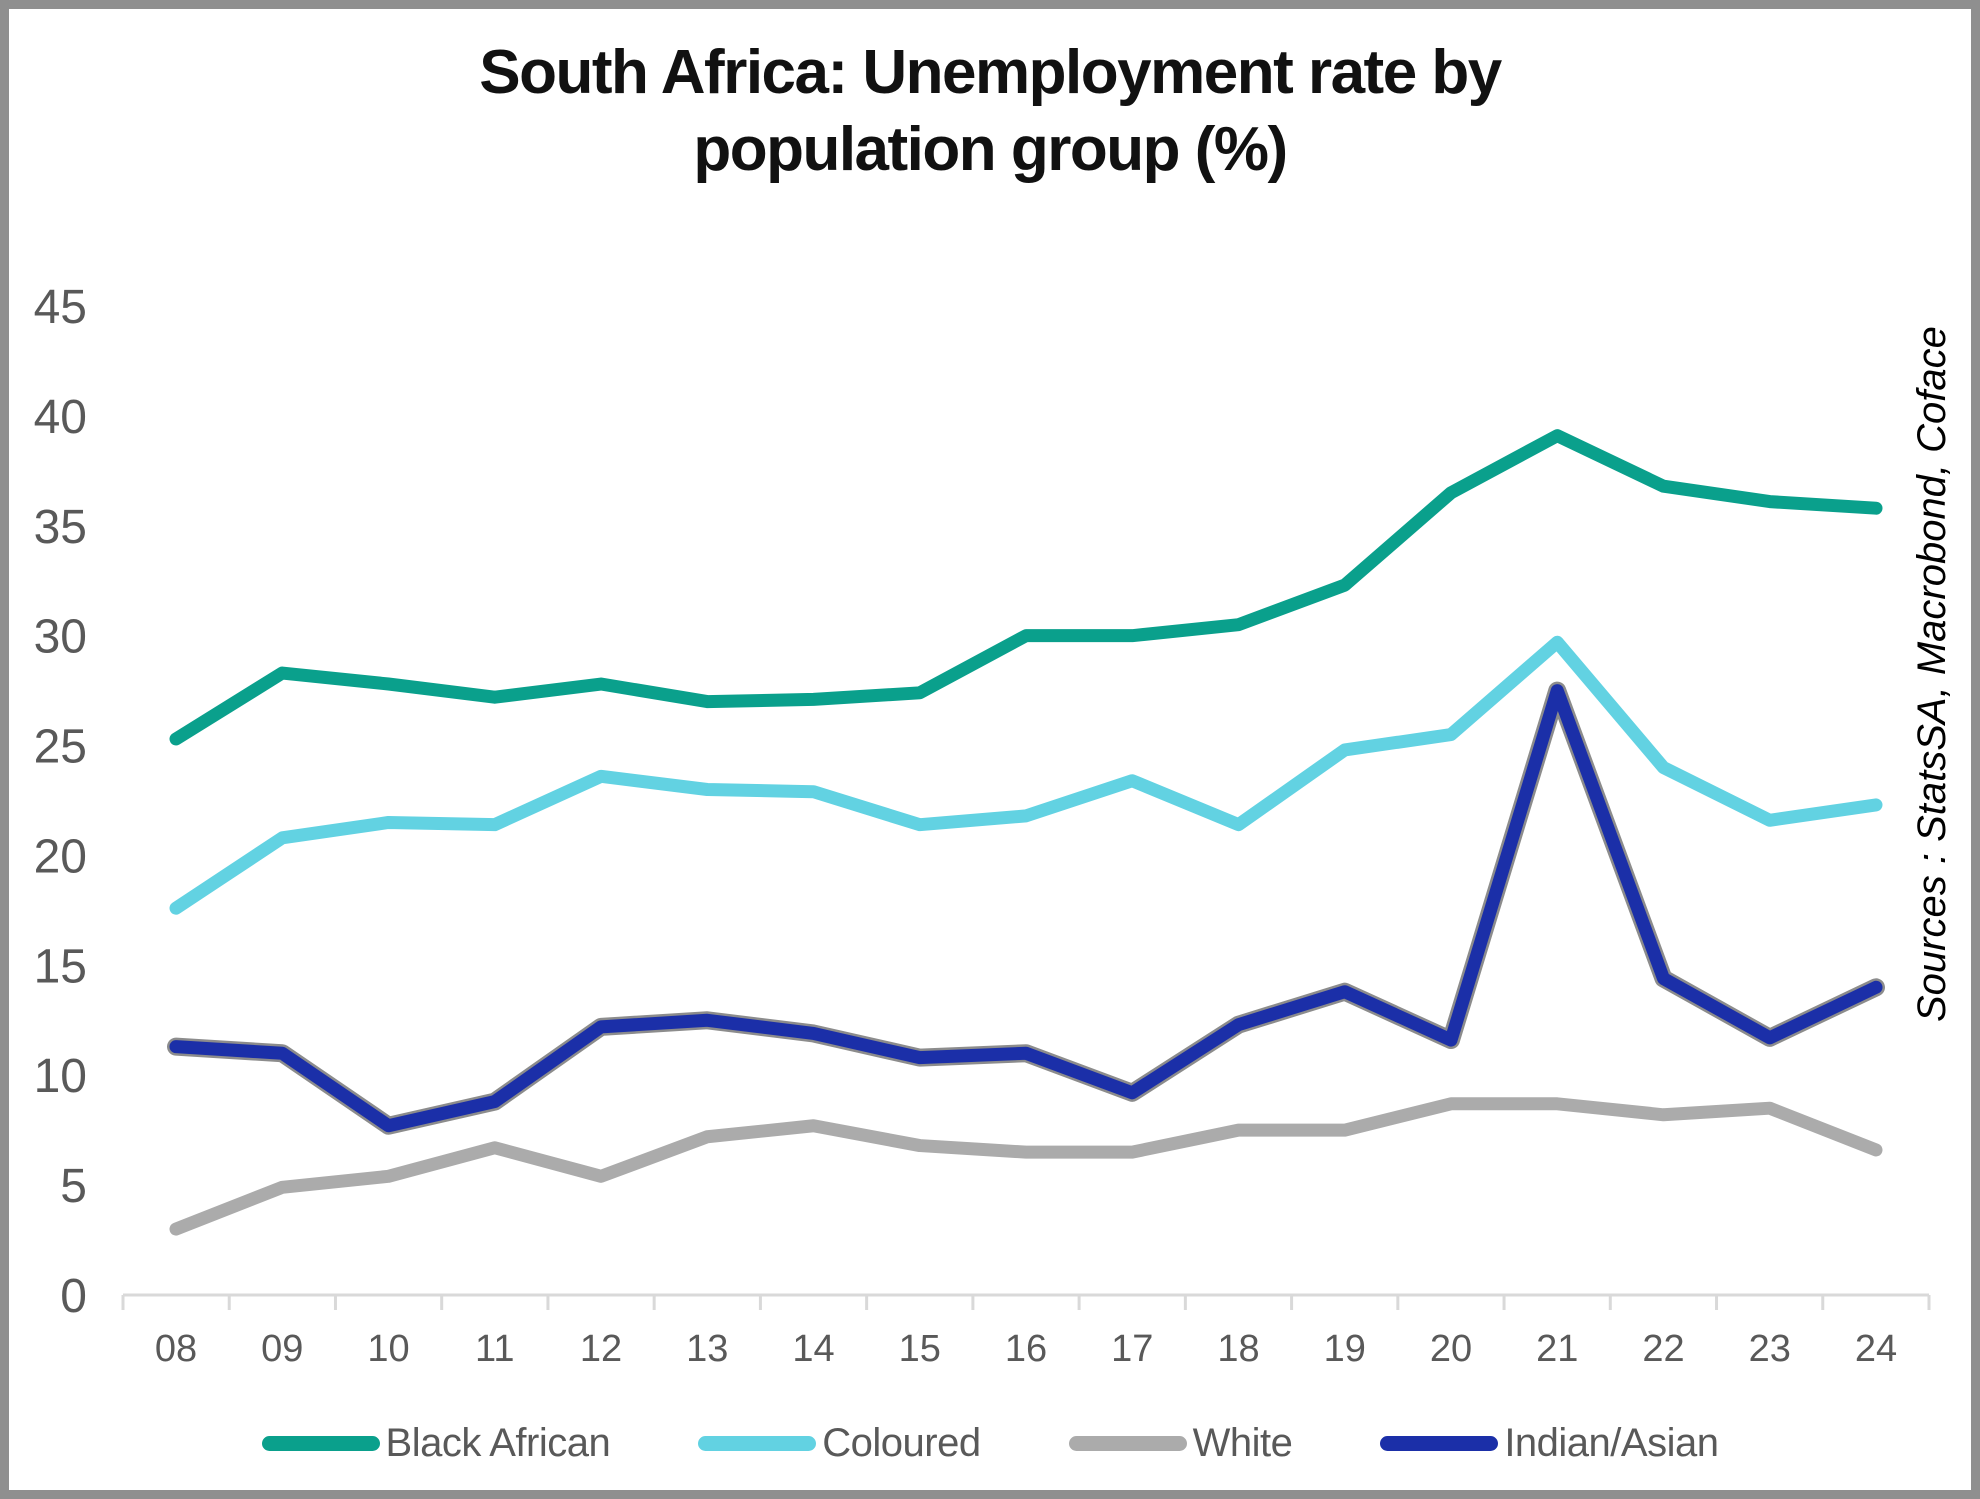 Image resolution: width=1980 pixels, height=1499 pixels. What do you see at coordinates (1611, 1443) in the screenshot?
I see `legend-label-indian-asian: Indian/Asian` at bounding box center [1611, 1443].